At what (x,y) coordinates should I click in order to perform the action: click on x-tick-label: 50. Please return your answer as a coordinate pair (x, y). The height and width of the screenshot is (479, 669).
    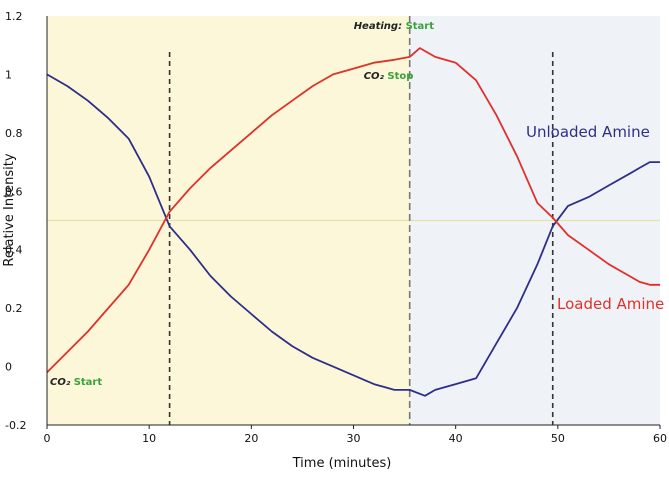
    Looking at the image, I should click on (558, 438).